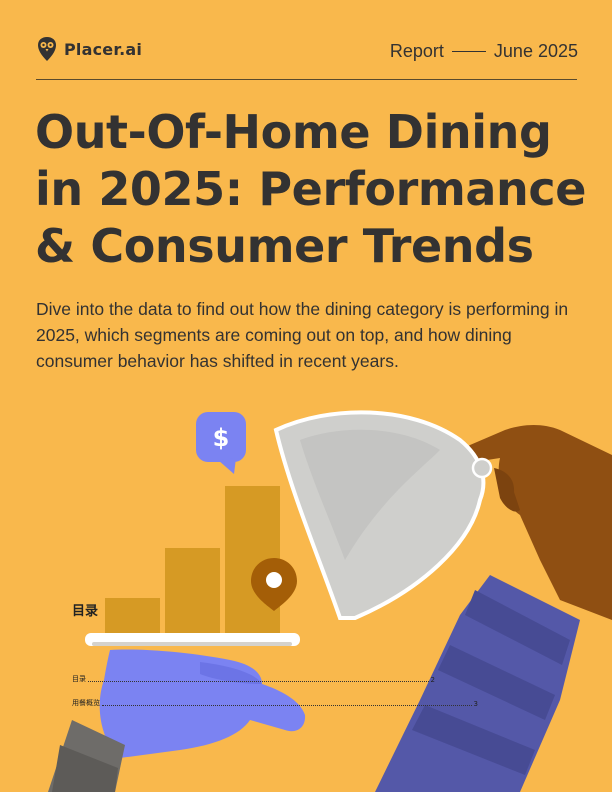 Image resolution: width=612 pixels, height=792 pixels. Describe the element at coordinates (284, 246) in the screenshot. I see `title-line: & Consumer Trends` at that location.